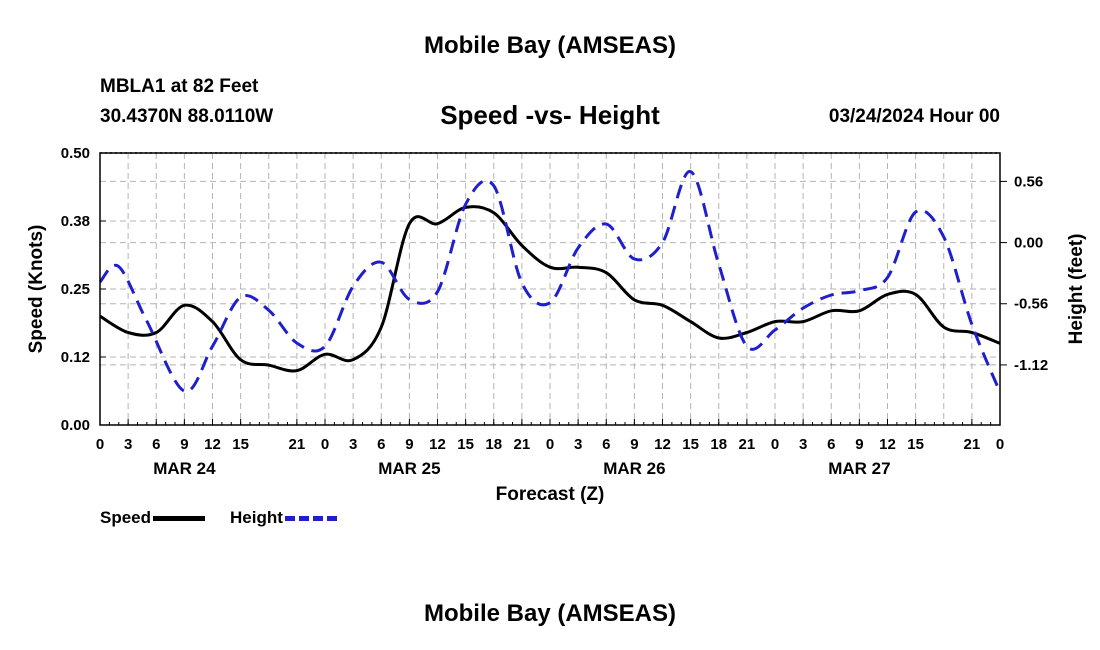 This screenshot has width=1100, height=650. I want to click on legend-speed: Speed, so click(153, 518).